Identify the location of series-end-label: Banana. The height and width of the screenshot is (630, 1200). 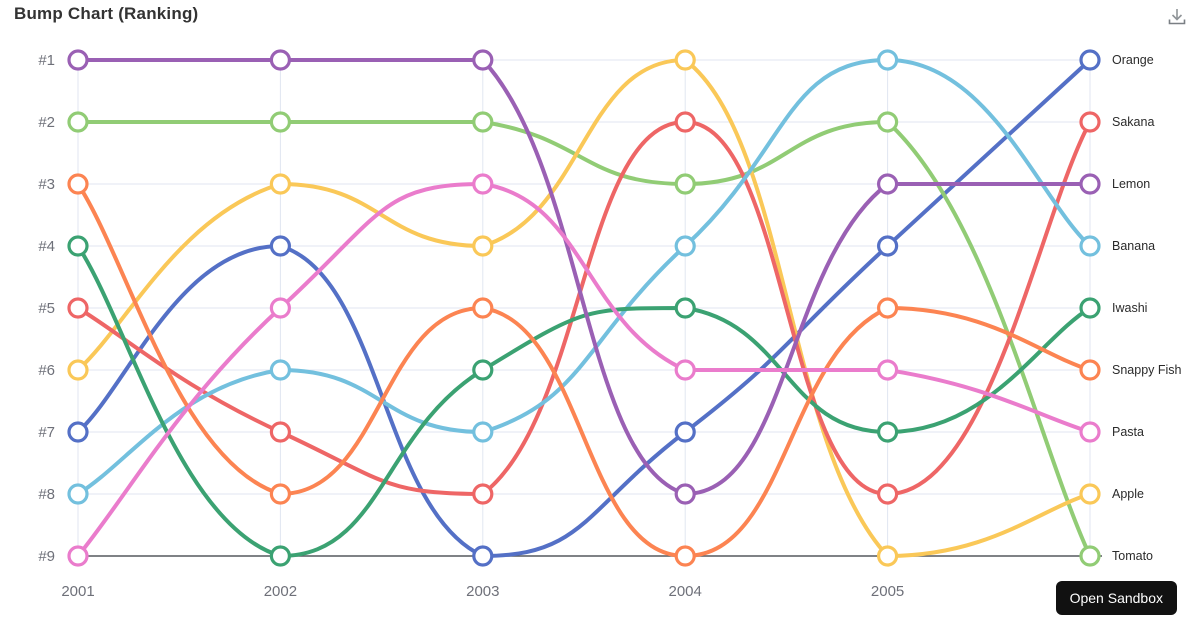
(1133, 246).